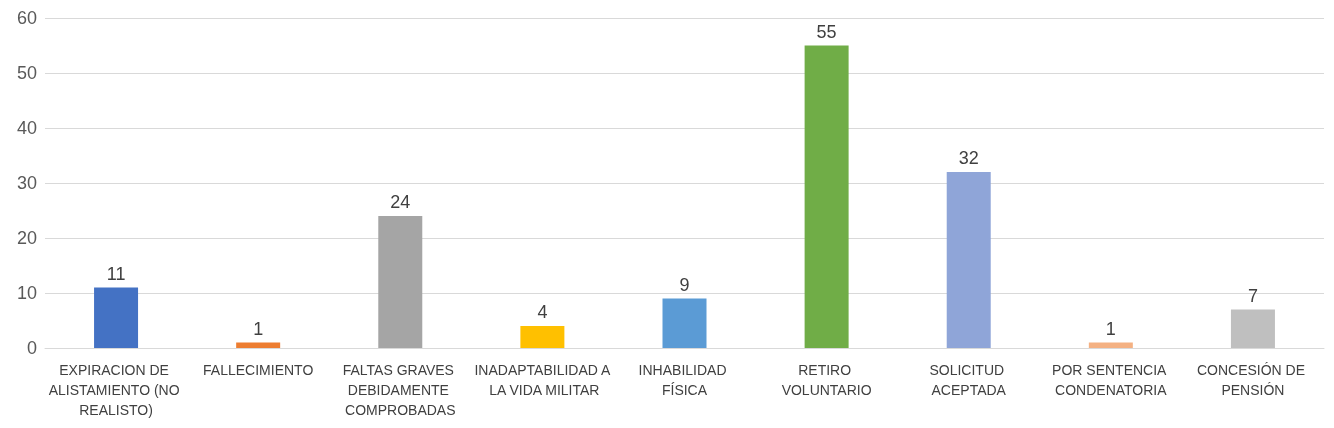 The width and height of the screenshot is (1334, 428). I want to click on y-tick-label: 30, so click(26, 183).